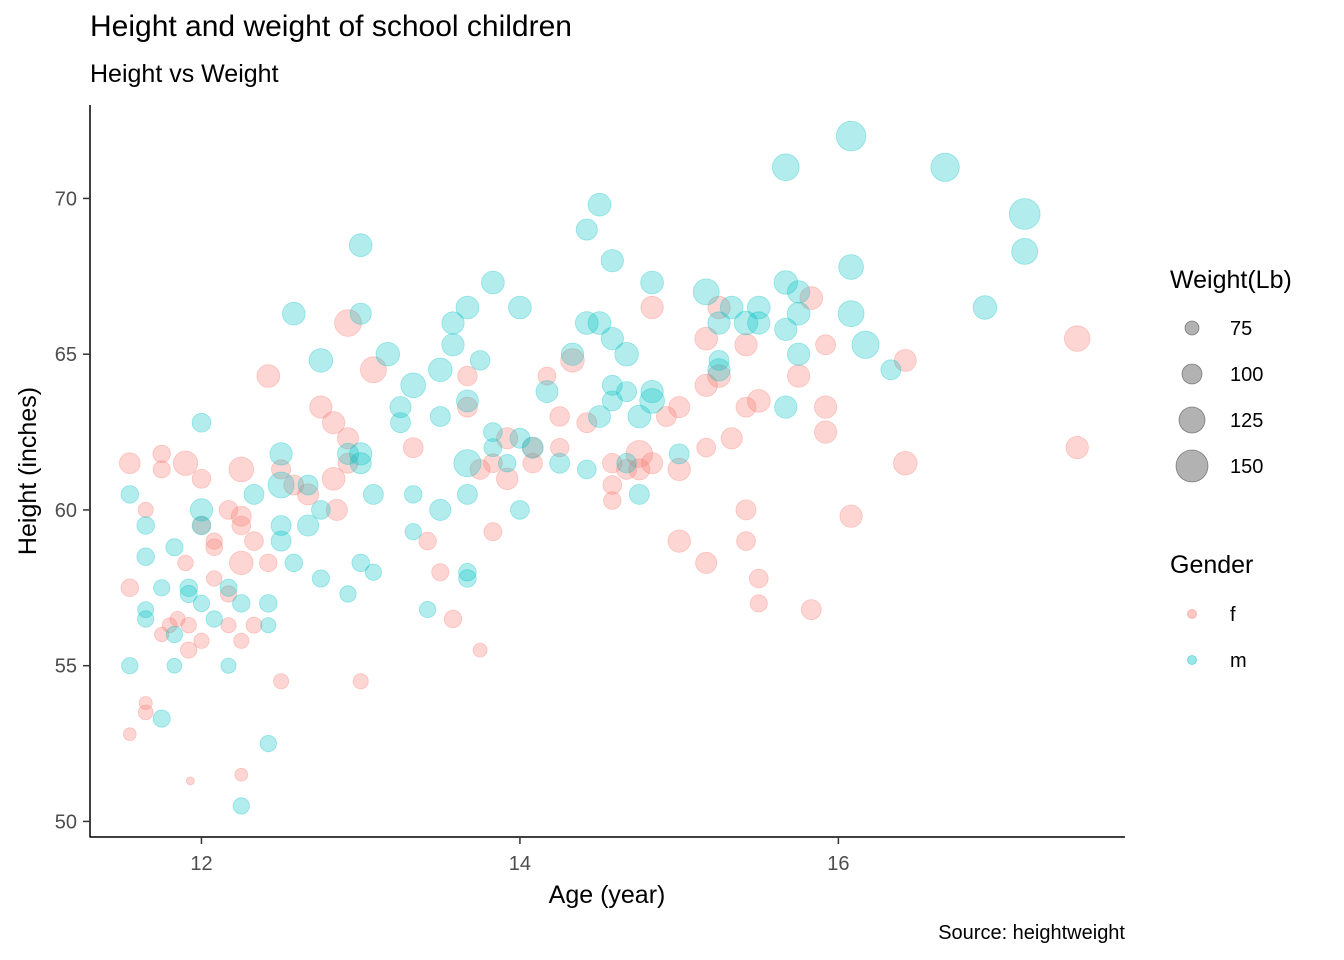  What do you see at coordinates (28, 471) in the screenshot?
I see `y-axis-label: Height (inches)` at bounding box center [28, 471].